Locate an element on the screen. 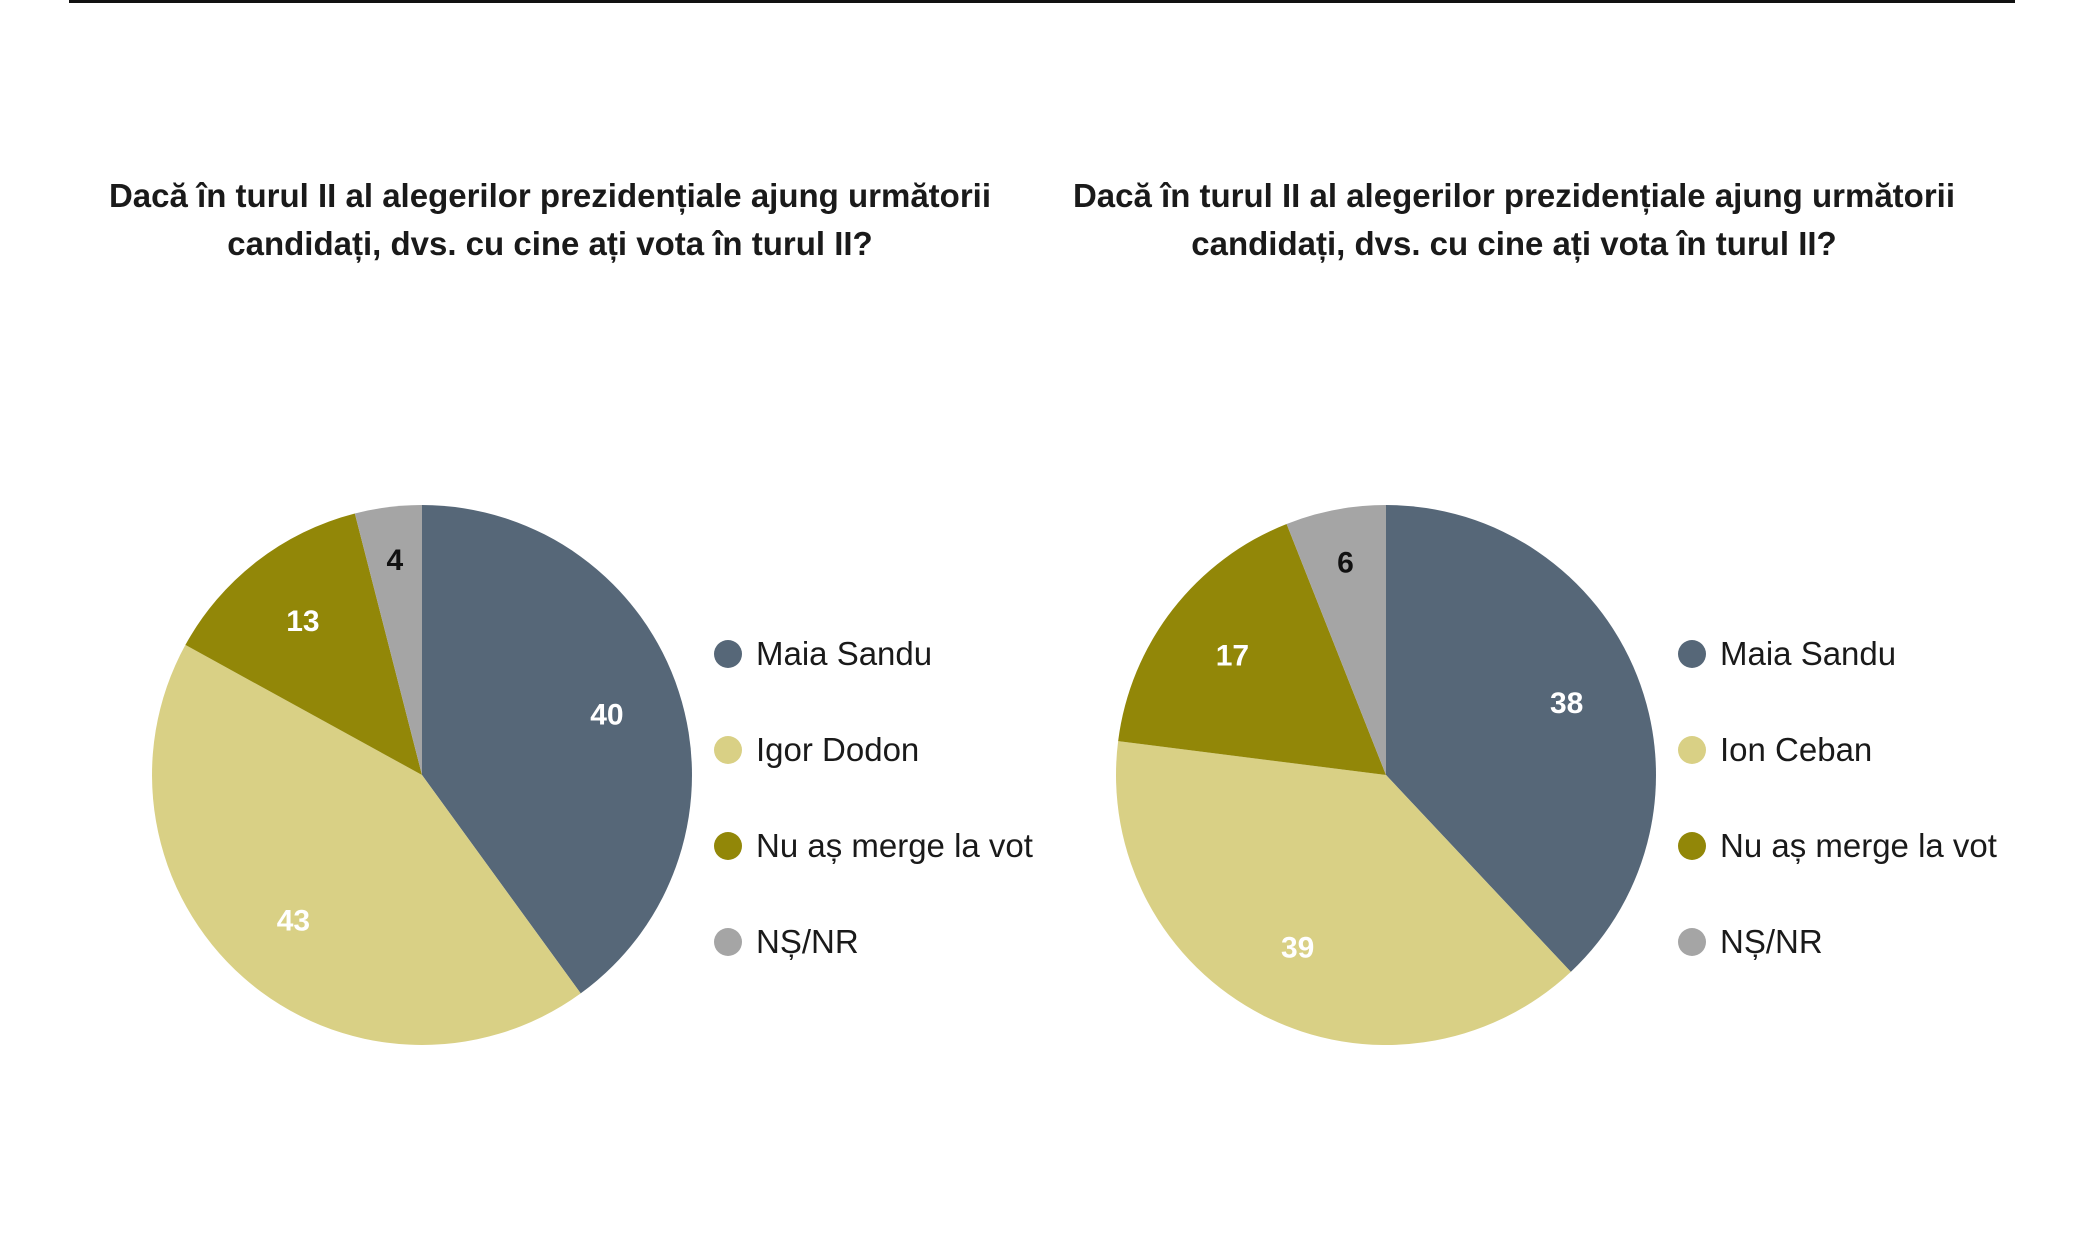 The height and width of the screenshot is (1260, 2080). pie-slice-ion-ceban is located at coordinates (1343, 893).